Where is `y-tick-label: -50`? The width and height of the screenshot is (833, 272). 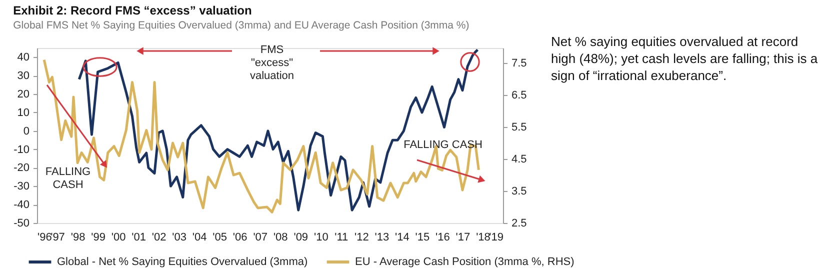 y-tick-label: -50 is located at coordinates (22, 224).